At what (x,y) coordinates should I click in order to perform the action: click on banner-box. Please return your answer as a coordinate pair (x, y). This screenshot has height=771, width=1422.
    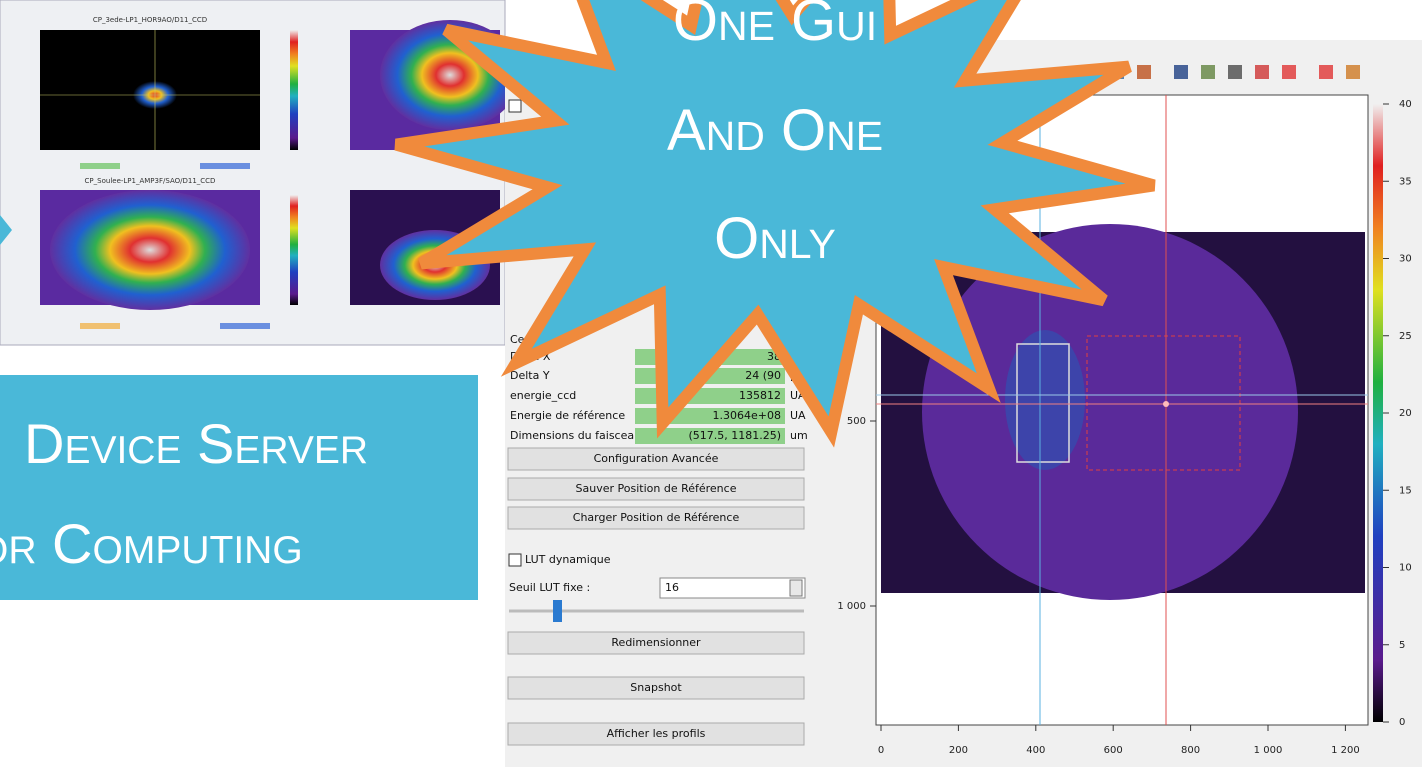
    Looking at the image, I should click on (239, 487).